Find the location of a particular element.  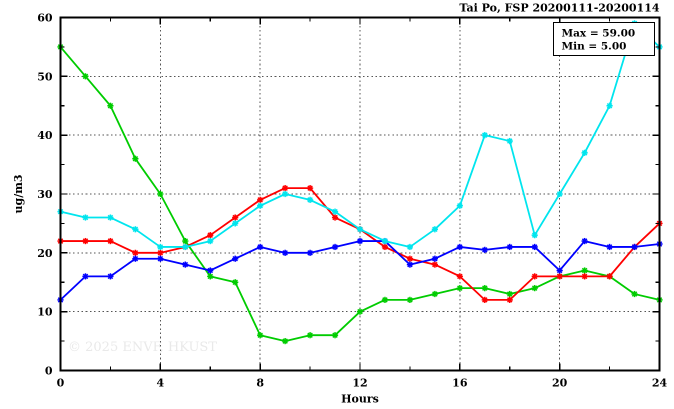

y-tick-label: 60 is located at coordinates (45, 18).